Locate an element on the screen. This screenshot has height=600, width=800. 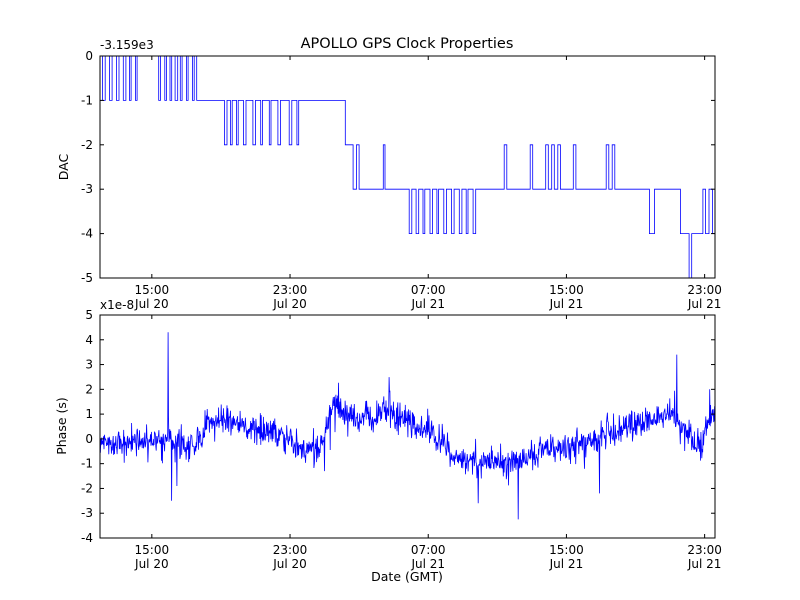
phase-ylabel: Phase (s) is located at coordinates (61, 426).